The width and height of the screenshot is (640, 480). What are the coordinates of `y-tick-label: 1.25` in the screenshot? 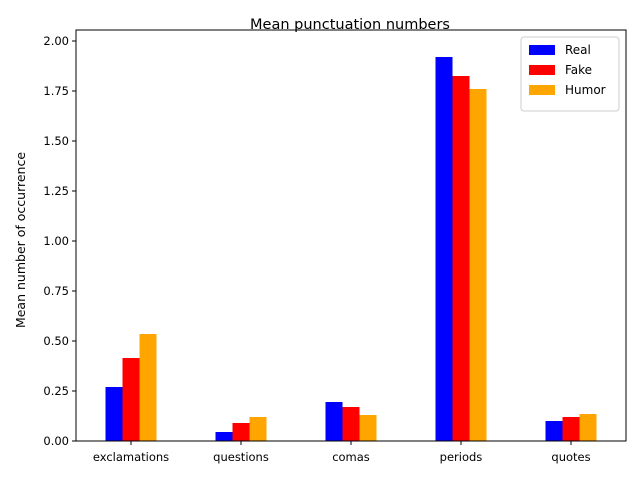 It's located at (56, 191).